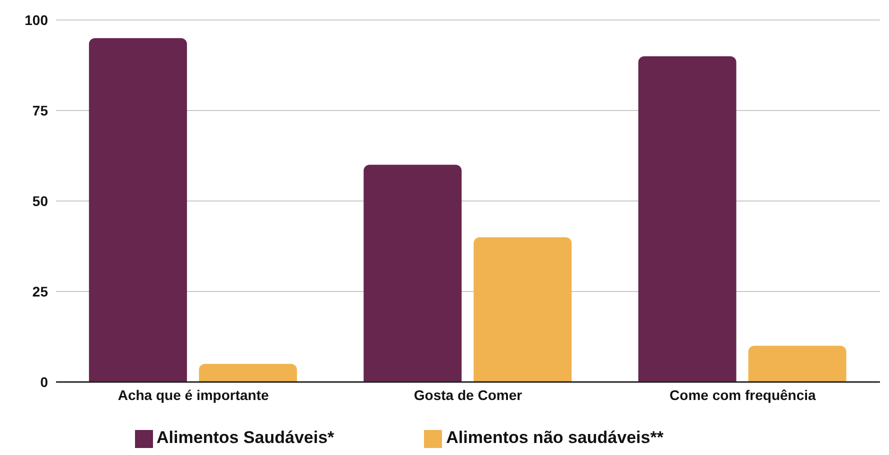  Describe the element at coordinates (40, 291) in the screenshot. I see `y-tick-label: 25` at that location.